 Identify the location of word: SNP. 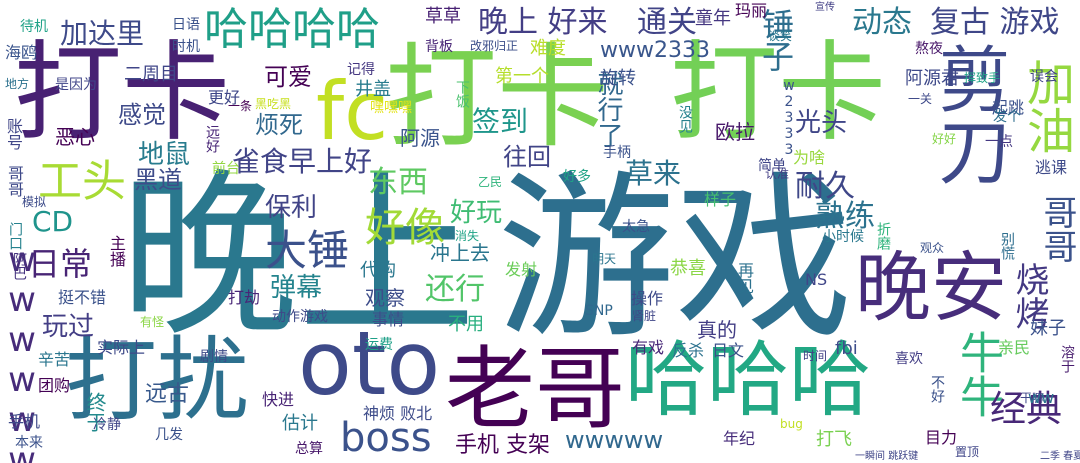
(599, 311).